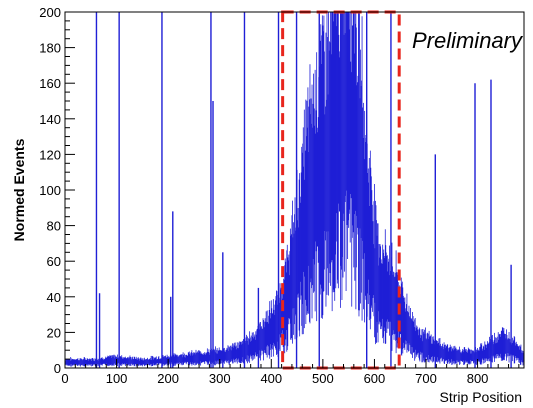  Describe the element at coordinates (468, 40) in the screenshot. I see `preliminary-annotation: Preliminary` at that location.